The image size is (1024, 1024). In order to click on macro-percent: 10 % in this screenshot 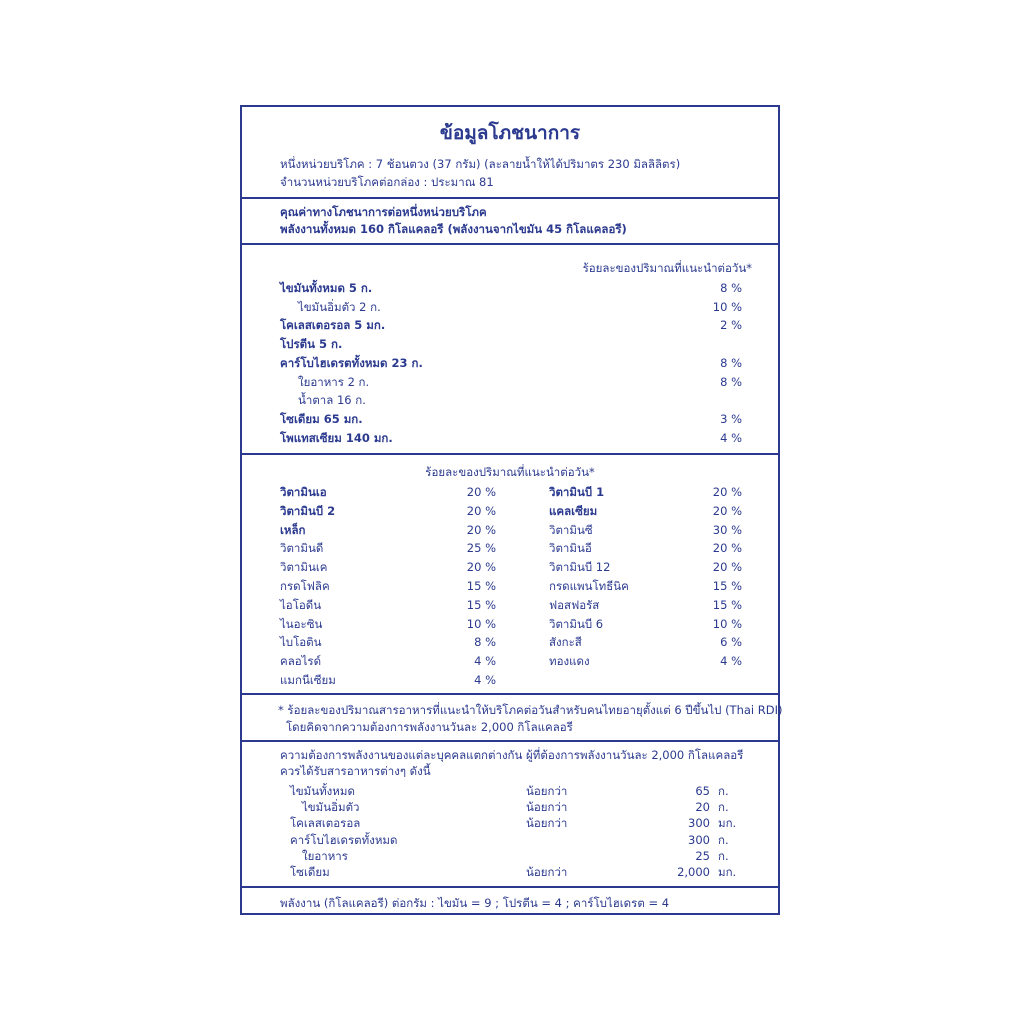, I will do `click(727, 306)`.